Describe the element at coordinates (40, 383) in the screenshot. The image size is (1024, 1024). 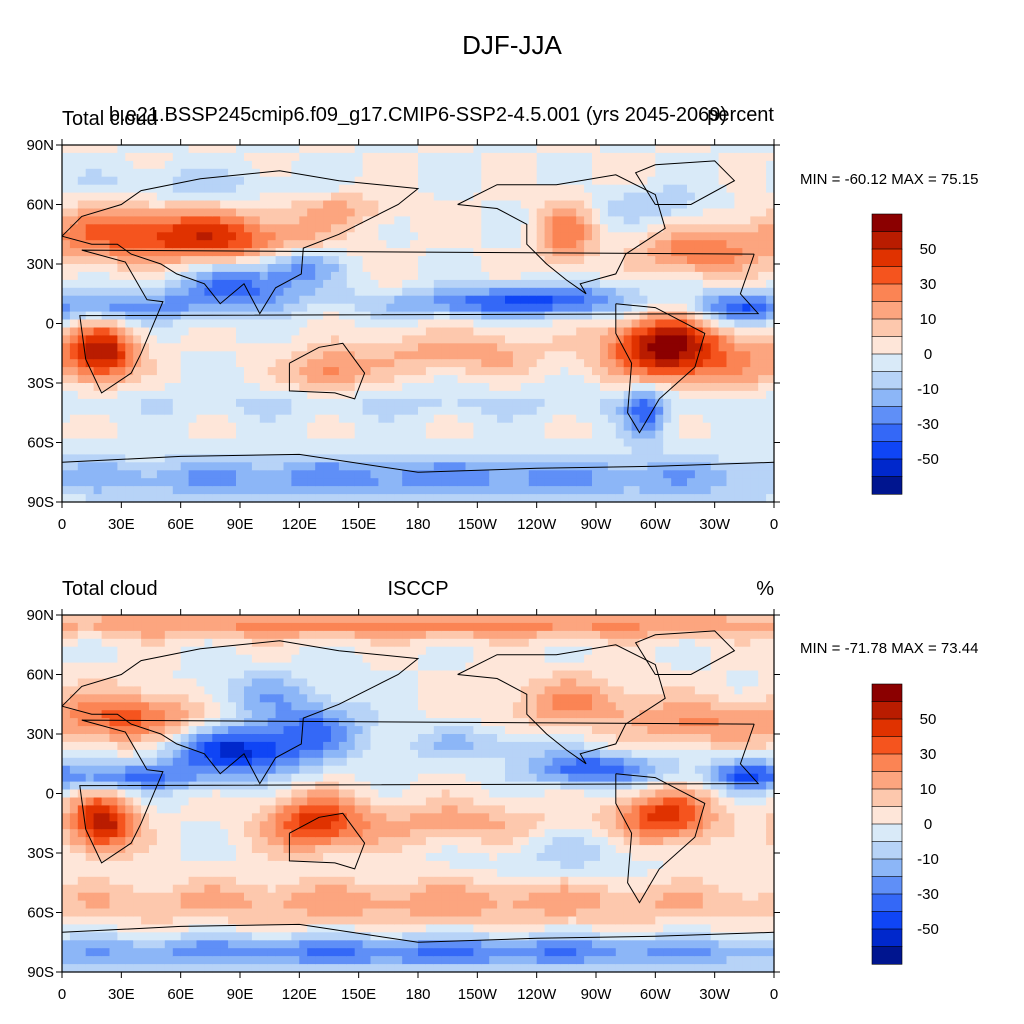
I see `y-tick-label: 30S` at that location.